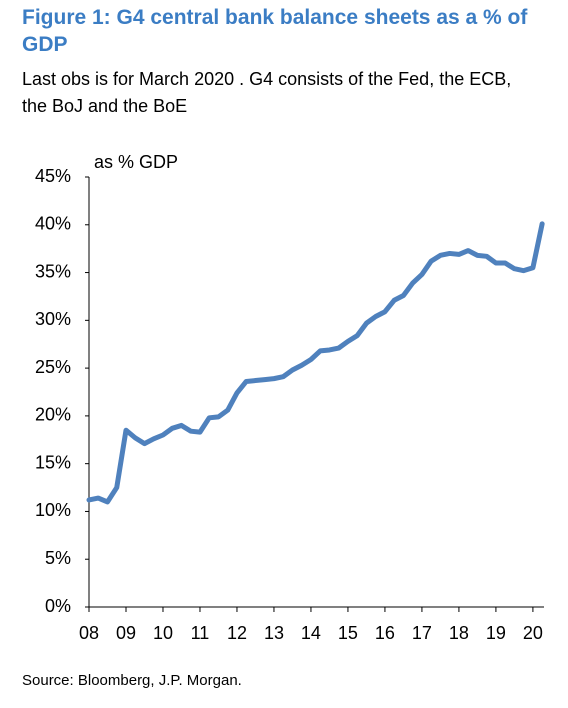 This screenshot has width=568, height=708. Describe the element at coordinates (136, 162) in the screenshot. I see `y-axis-label: as % GDP` at that location.